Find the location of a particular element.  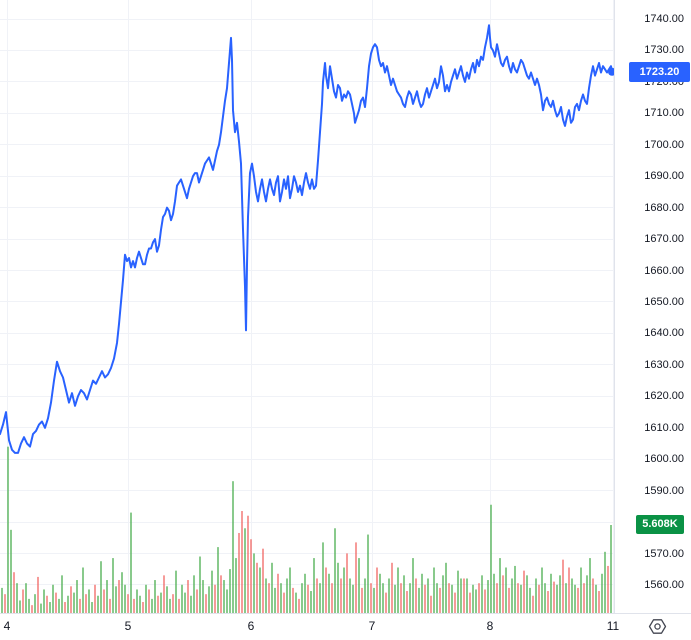

last-price-dot is located at coordinates (611, 71).